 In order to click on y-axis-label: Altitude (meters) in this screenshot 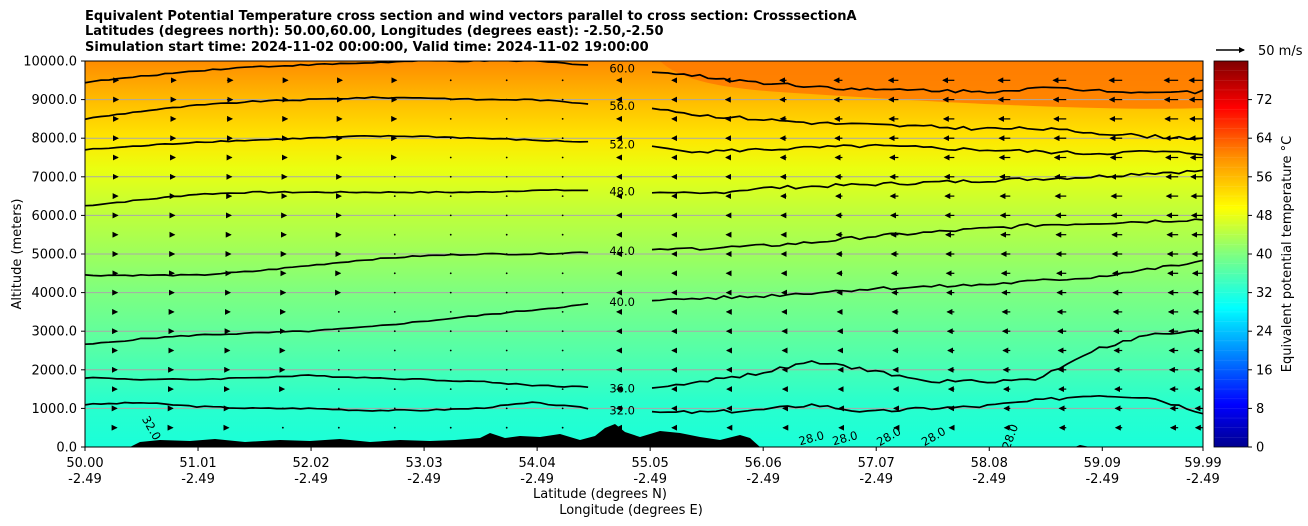, I will do `click(17, 254)`.